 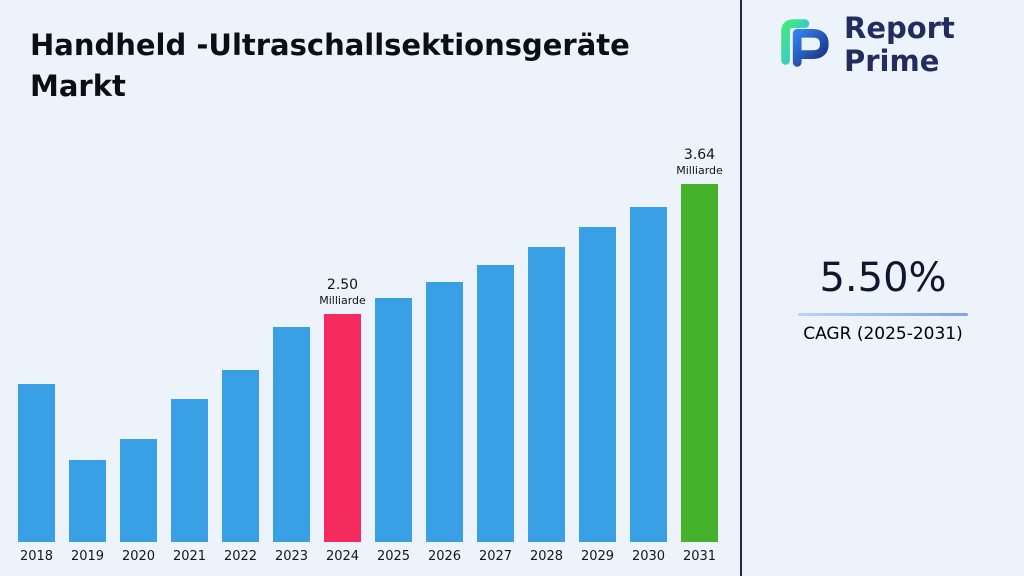 I want to click on logo-word-prime: Prime, so click(x=892, y=61).